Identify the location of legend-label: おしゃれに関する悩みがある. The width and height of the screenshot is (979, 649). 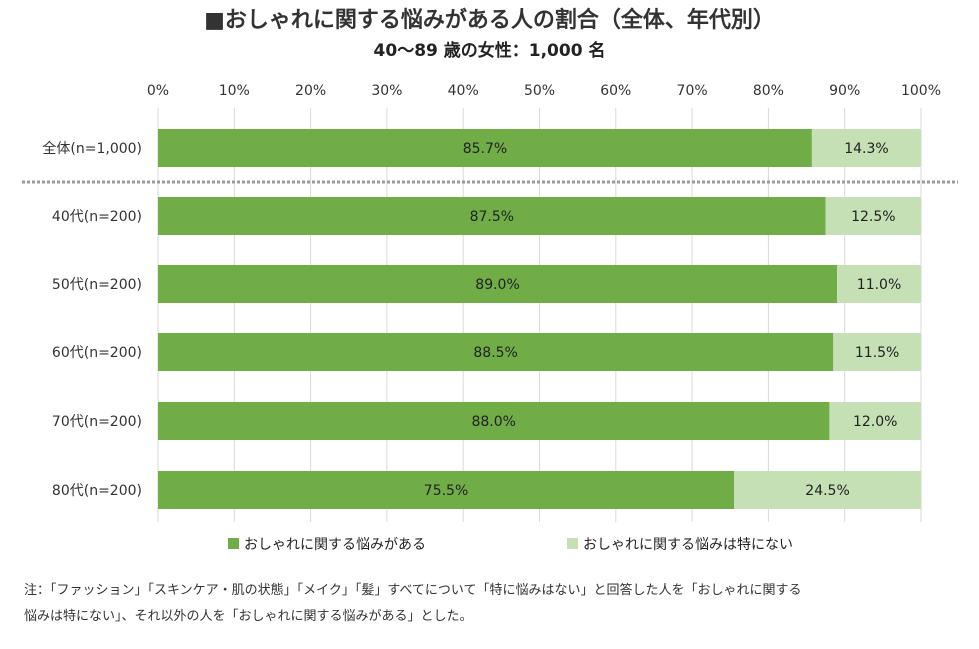
(335, 545).